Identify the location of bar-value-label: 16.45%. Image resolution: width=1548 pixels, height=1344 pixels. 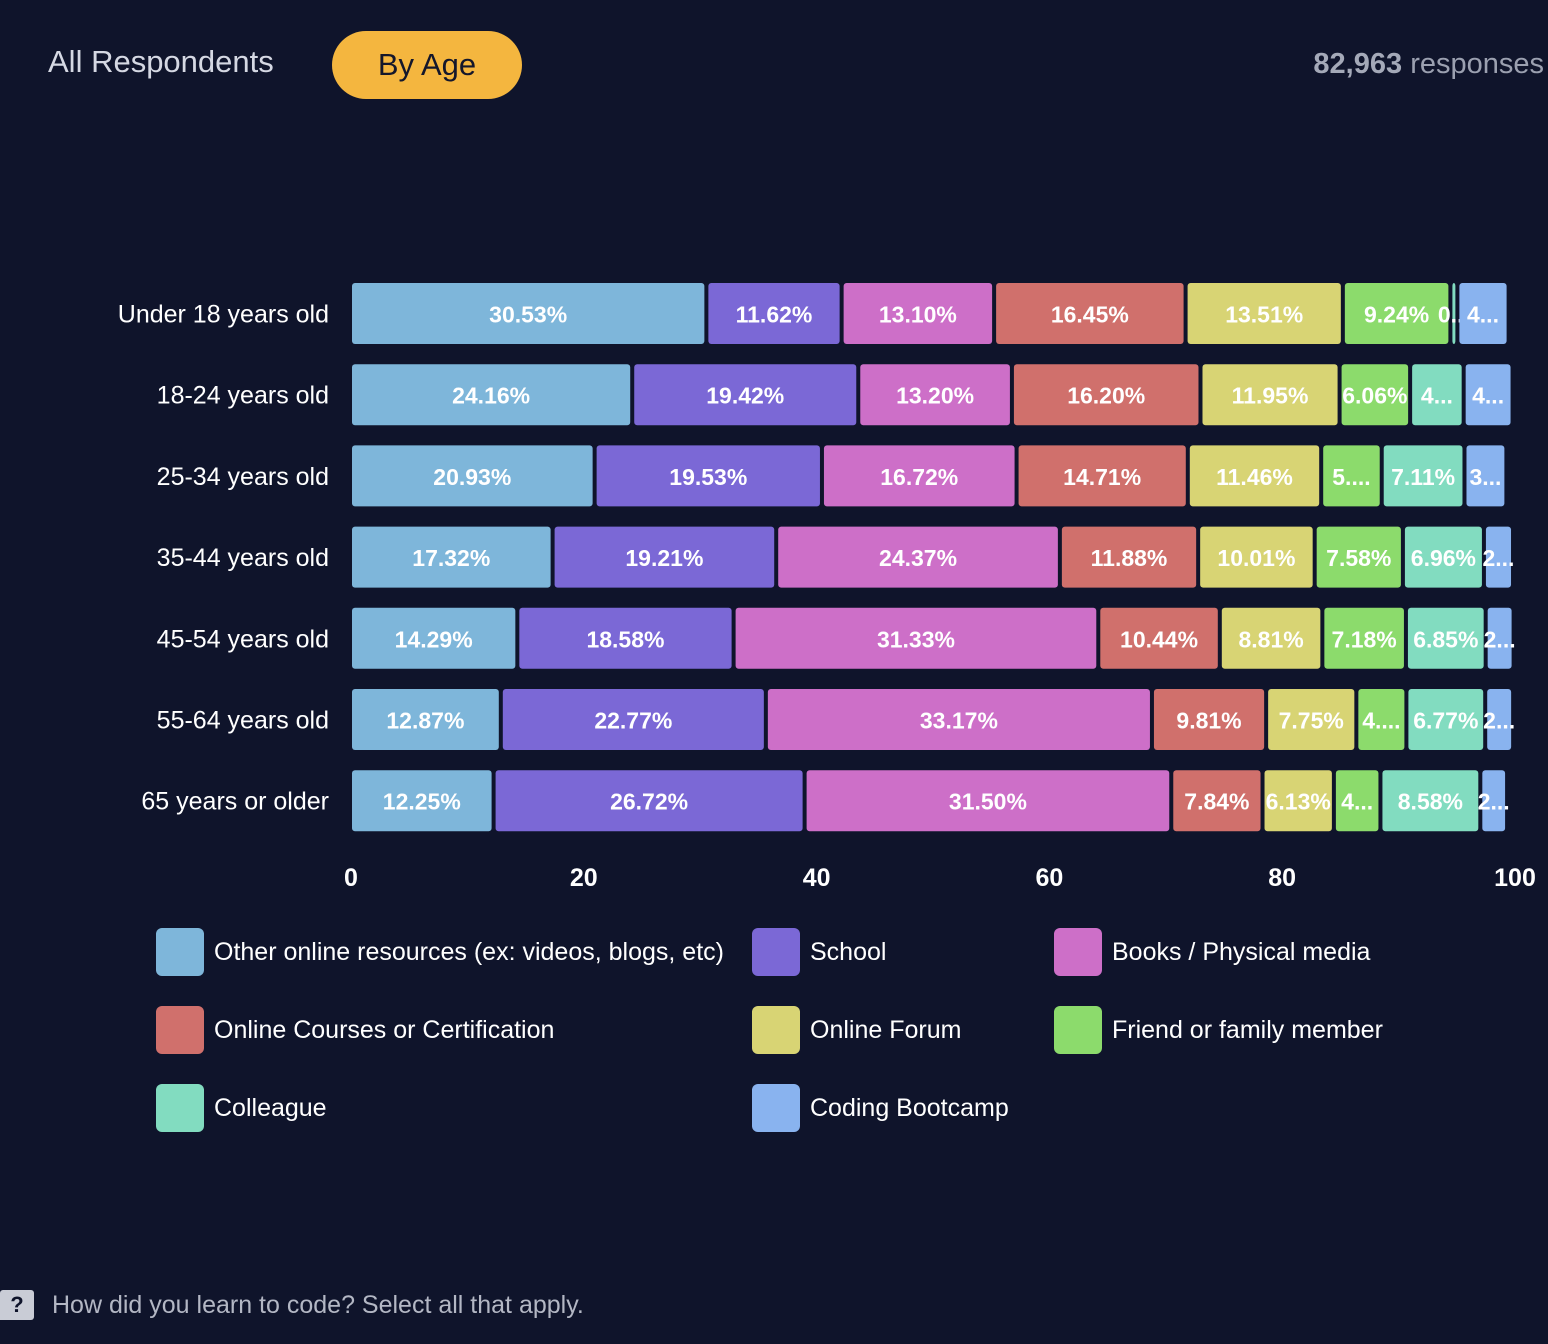
(1090, 315).